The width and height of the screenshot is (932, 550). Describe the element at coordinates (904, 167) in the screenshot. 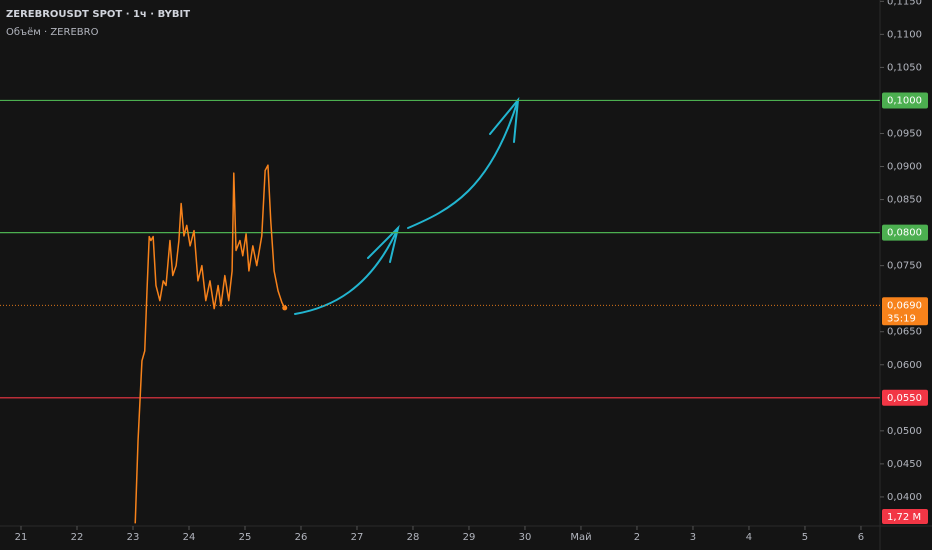

I see `y-tick-label: 0,0900` at that location.